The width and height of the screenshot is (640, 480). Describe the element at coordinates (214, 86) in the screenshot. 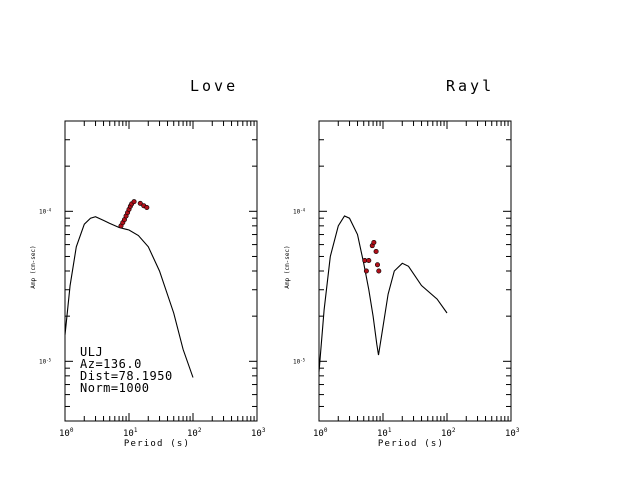

I see `panel-title: Love` at that location.